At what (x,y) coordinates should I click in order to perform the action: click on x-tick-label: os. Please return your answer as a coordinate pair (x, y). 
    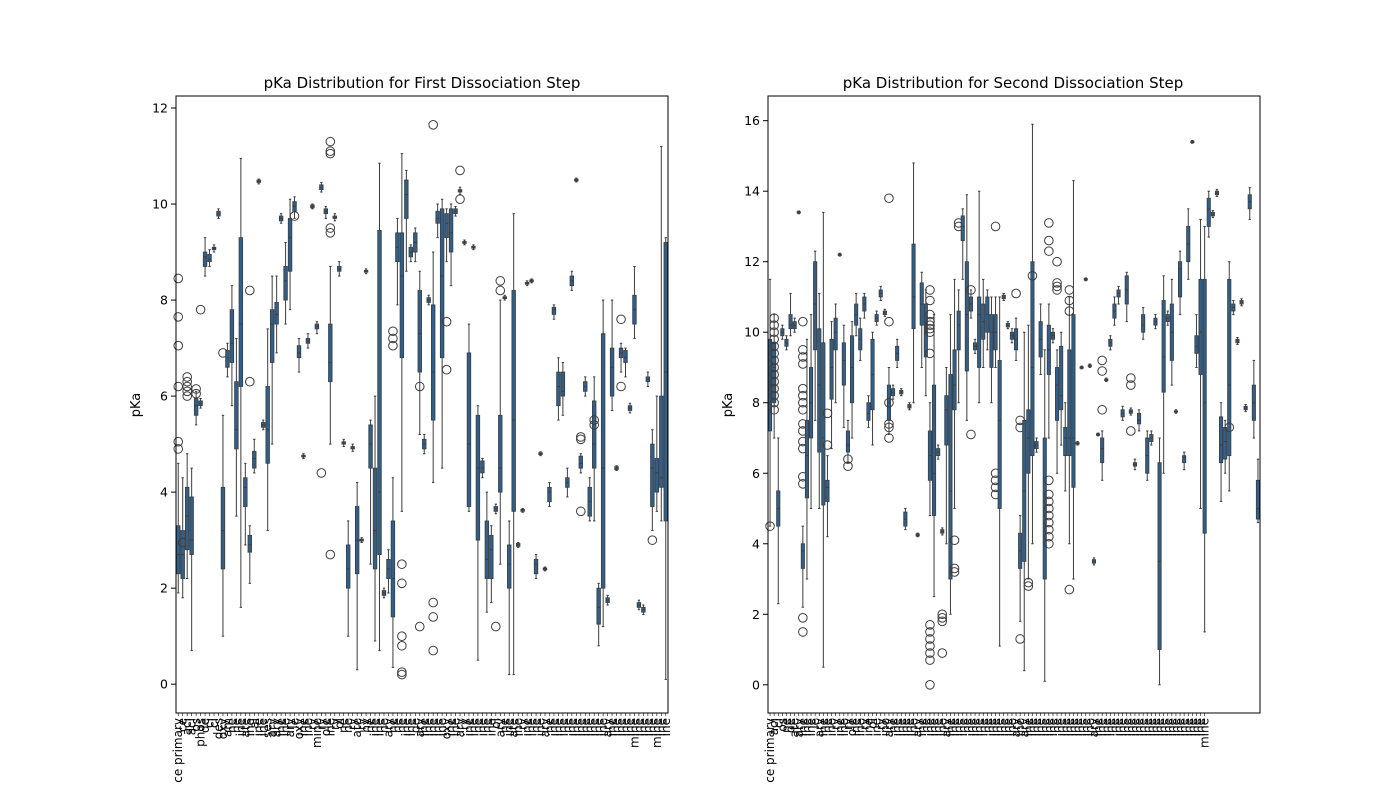
    Looking at the image, I should click on (196, 725).